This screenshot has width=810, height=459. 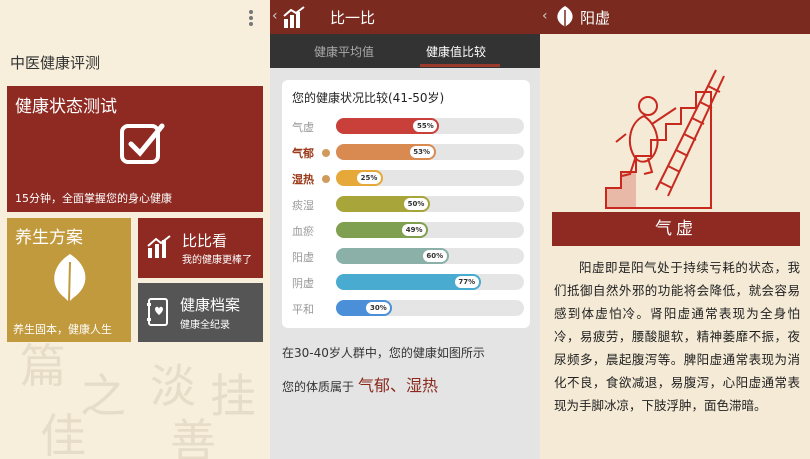 I want to click on value-label: 50%, so click(x=416, y=204).